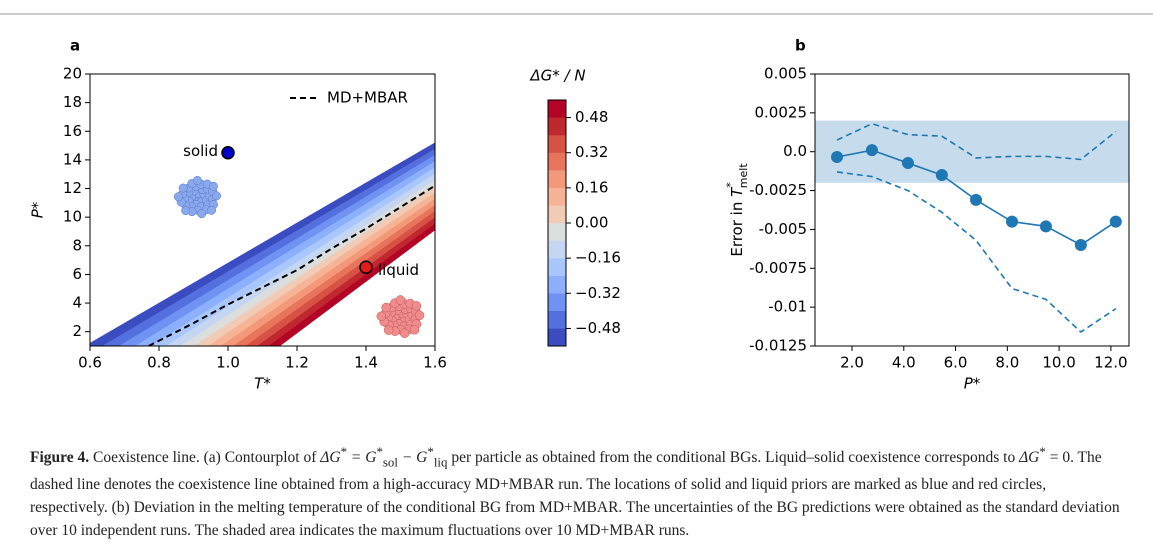  I want to click on point-label: solid, so click(200, 151).